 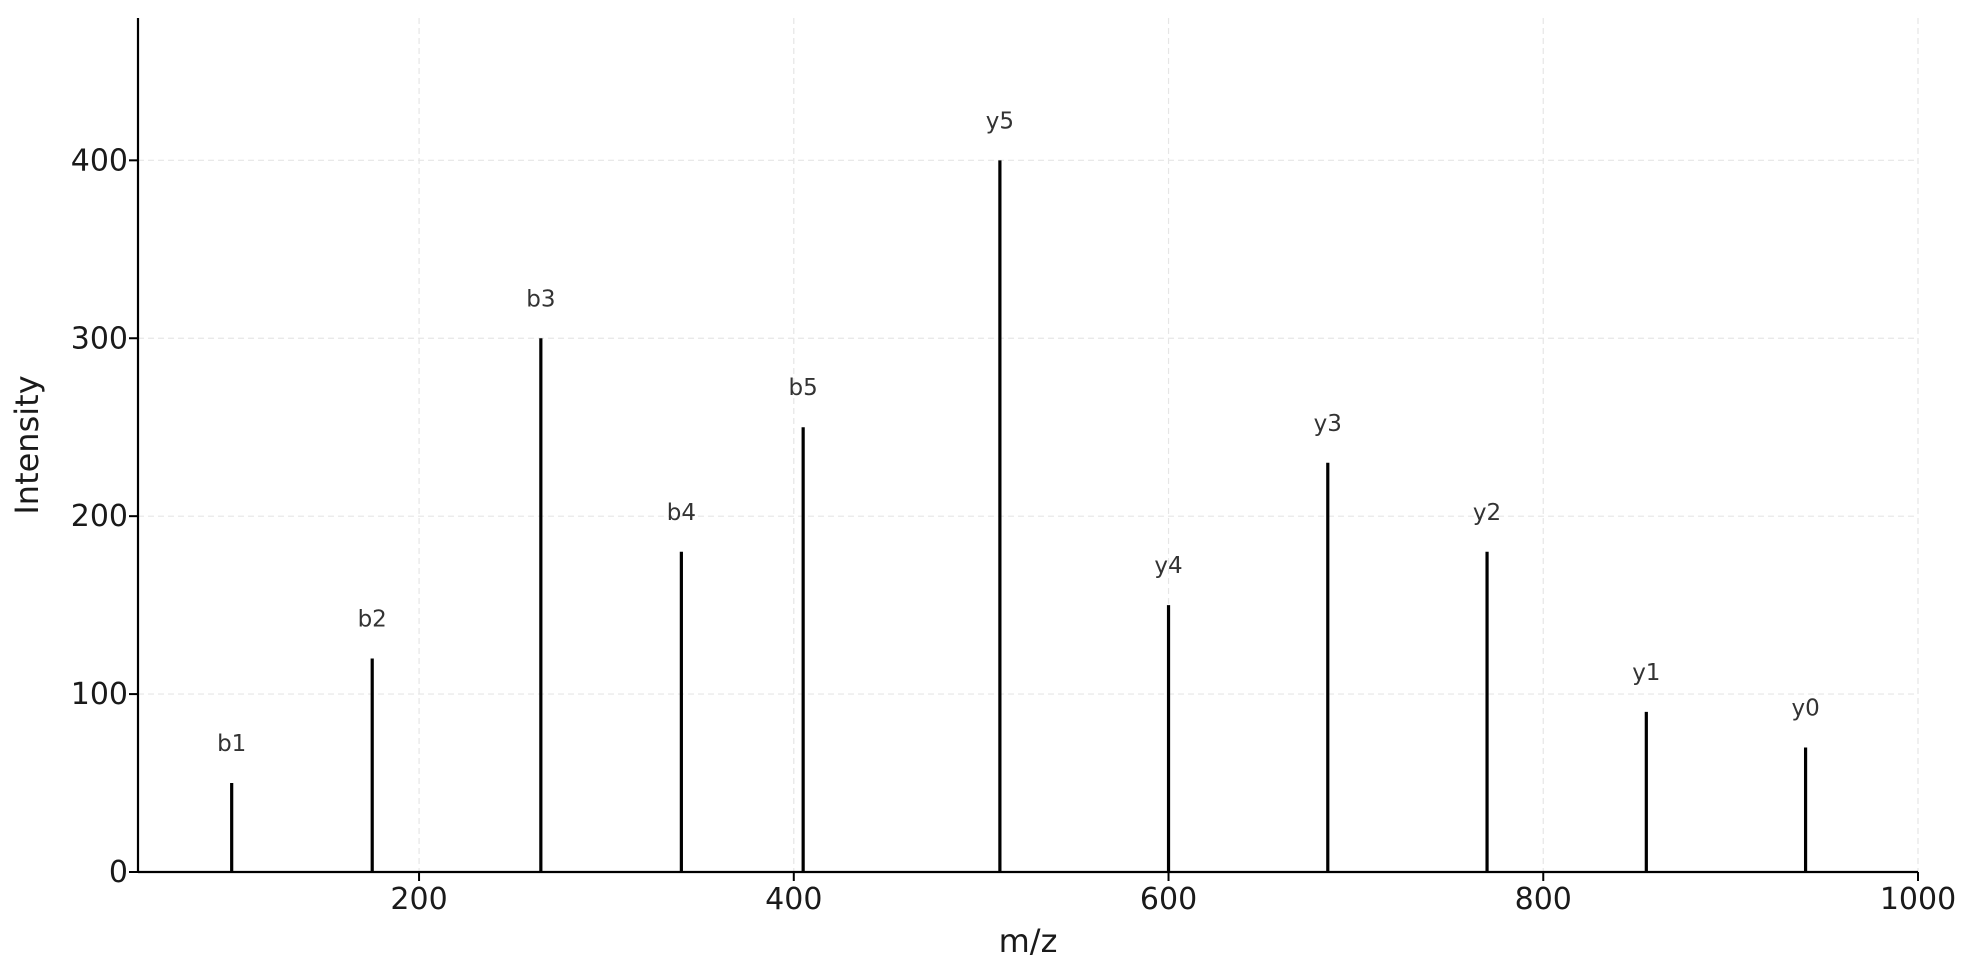 I want to click on x-tick-label: 800, so click(x=1543, y=899).